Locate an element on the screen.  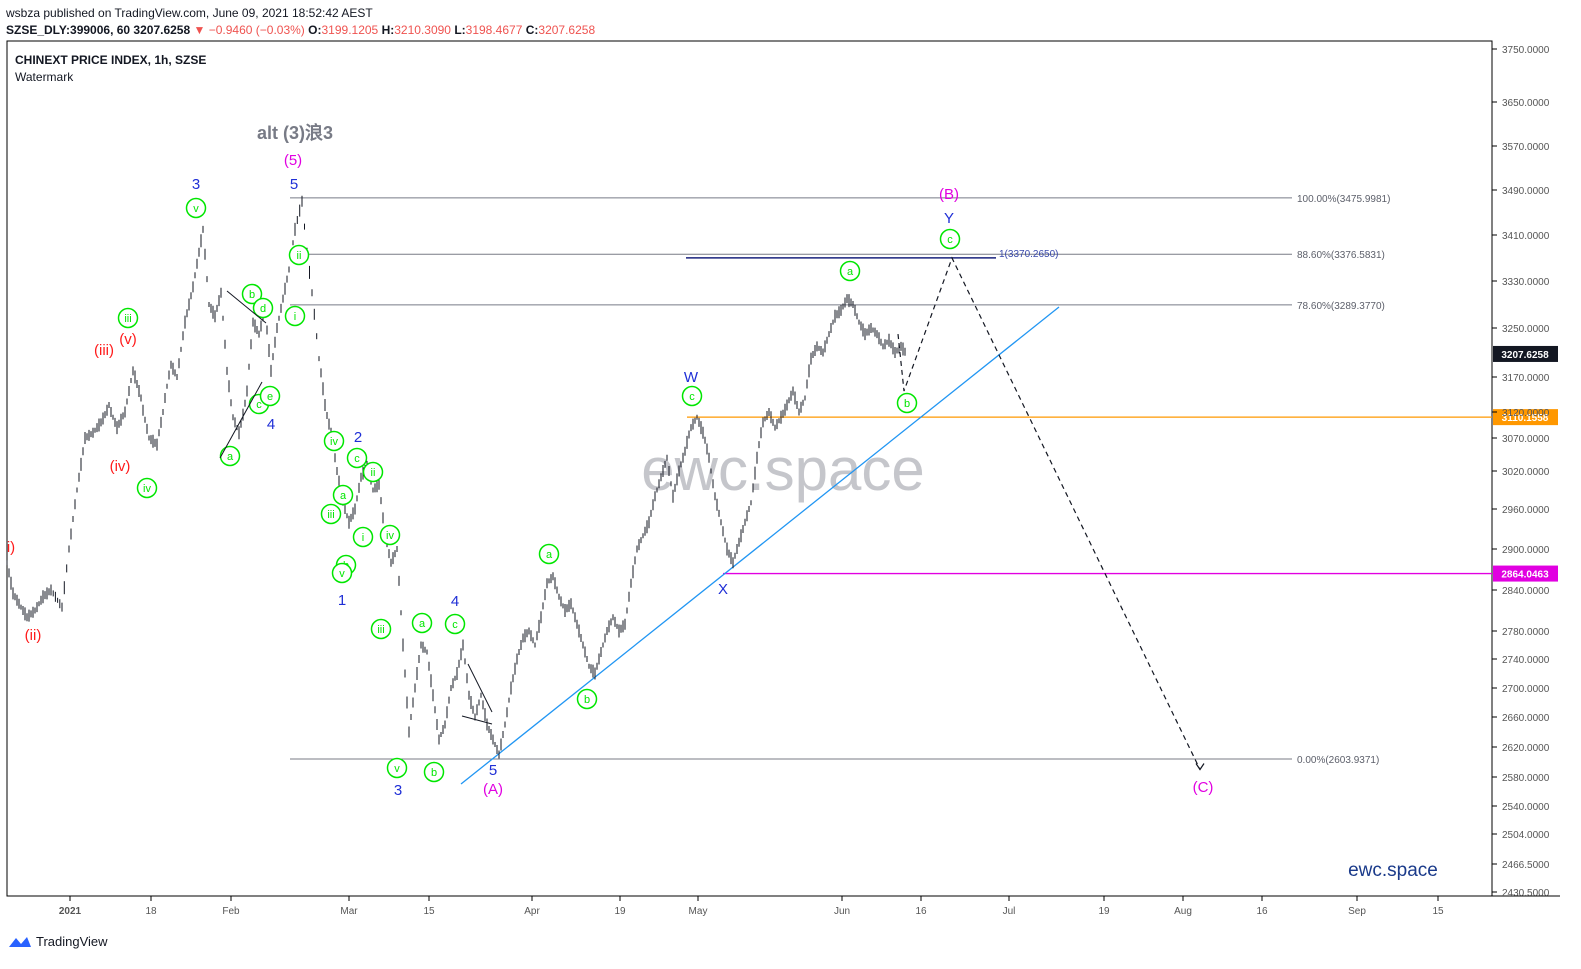
wave-label: W is located at coordinates (691, 377).